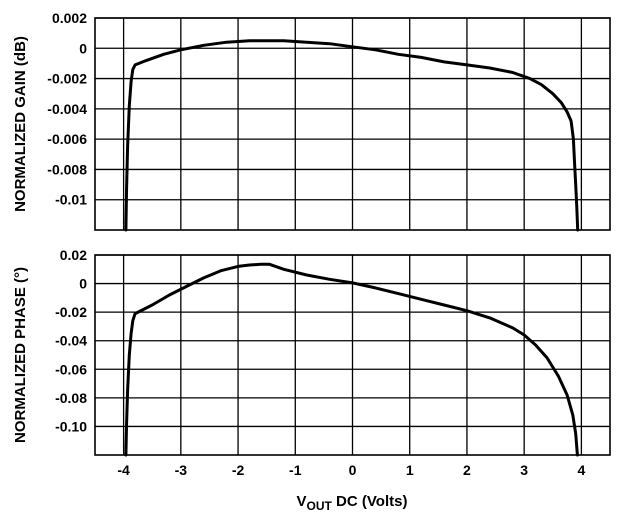 The image size is (617, 514). I want to click on x-label-rest: DC (Volts), so click(370, 501).